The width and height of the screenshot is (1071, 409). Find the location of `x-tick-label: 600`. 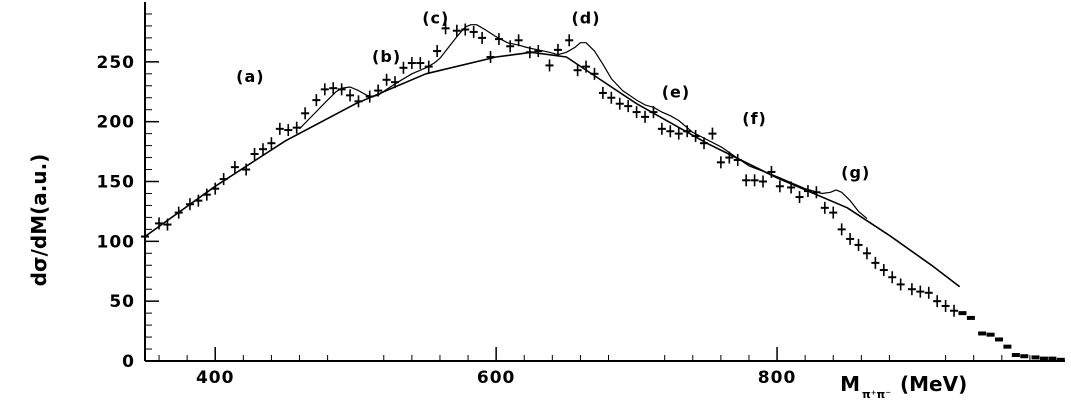

x-tick-label: 600 is located at coordinates (496, 378).